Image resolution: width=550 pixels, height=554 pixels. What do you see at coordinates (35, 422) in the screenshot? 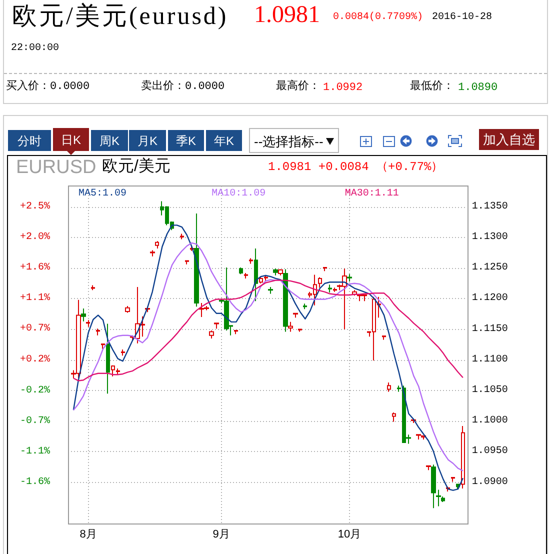
I see `y2-tick-label: -0.7%` at bounding box center [35, 422].